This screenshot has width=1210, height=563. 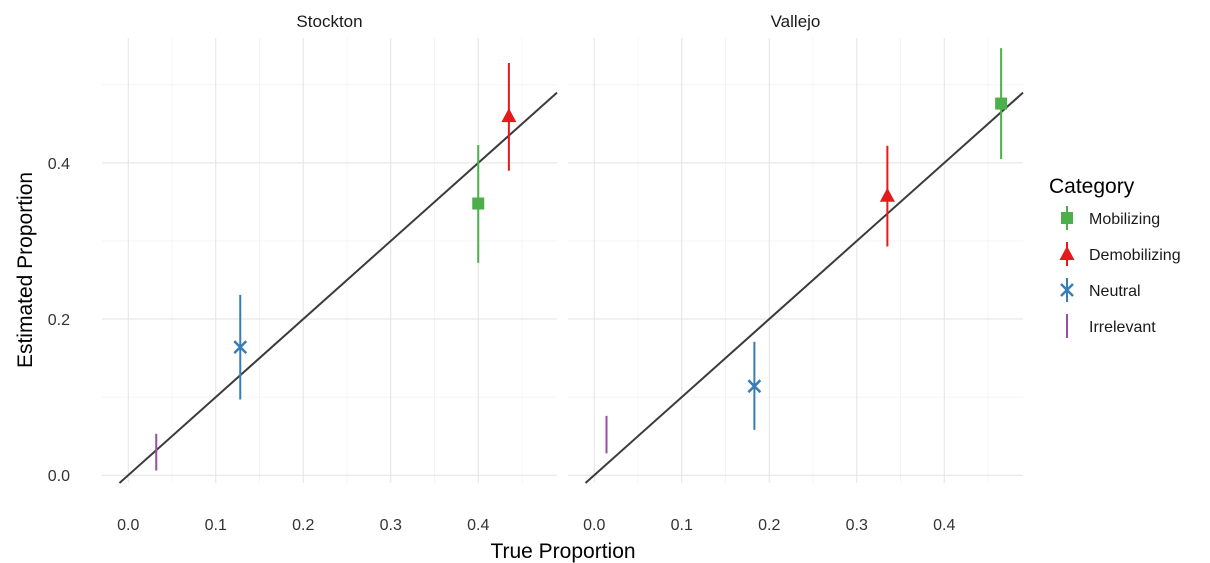 What do you see at coordinates (562, 551) in the screenshot?
I see `x-axis-title: True Proportion` at bounding box center [562, 551].